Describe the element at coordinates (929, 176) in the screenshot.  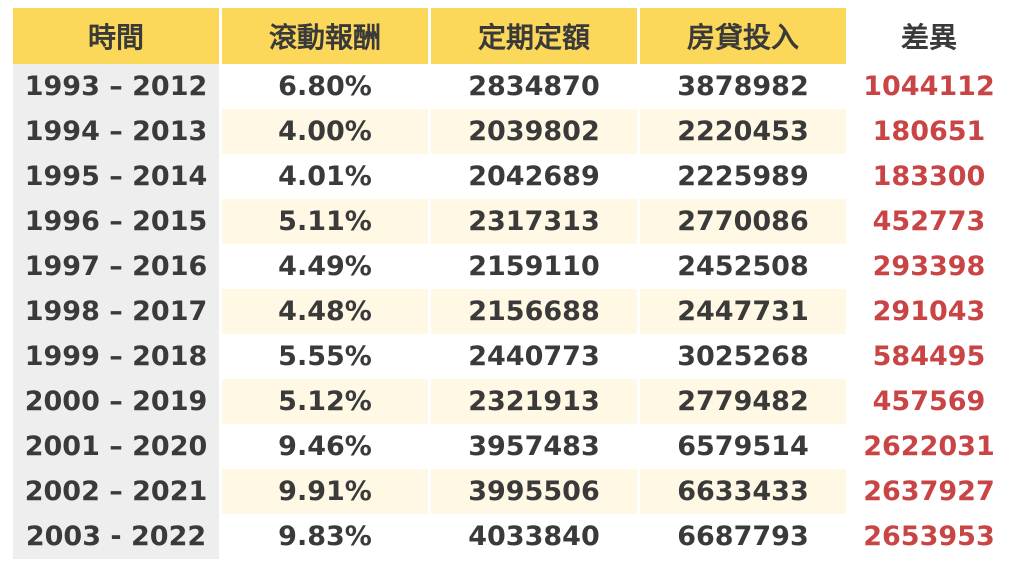
I see `difference-cell: 183300` at that location.